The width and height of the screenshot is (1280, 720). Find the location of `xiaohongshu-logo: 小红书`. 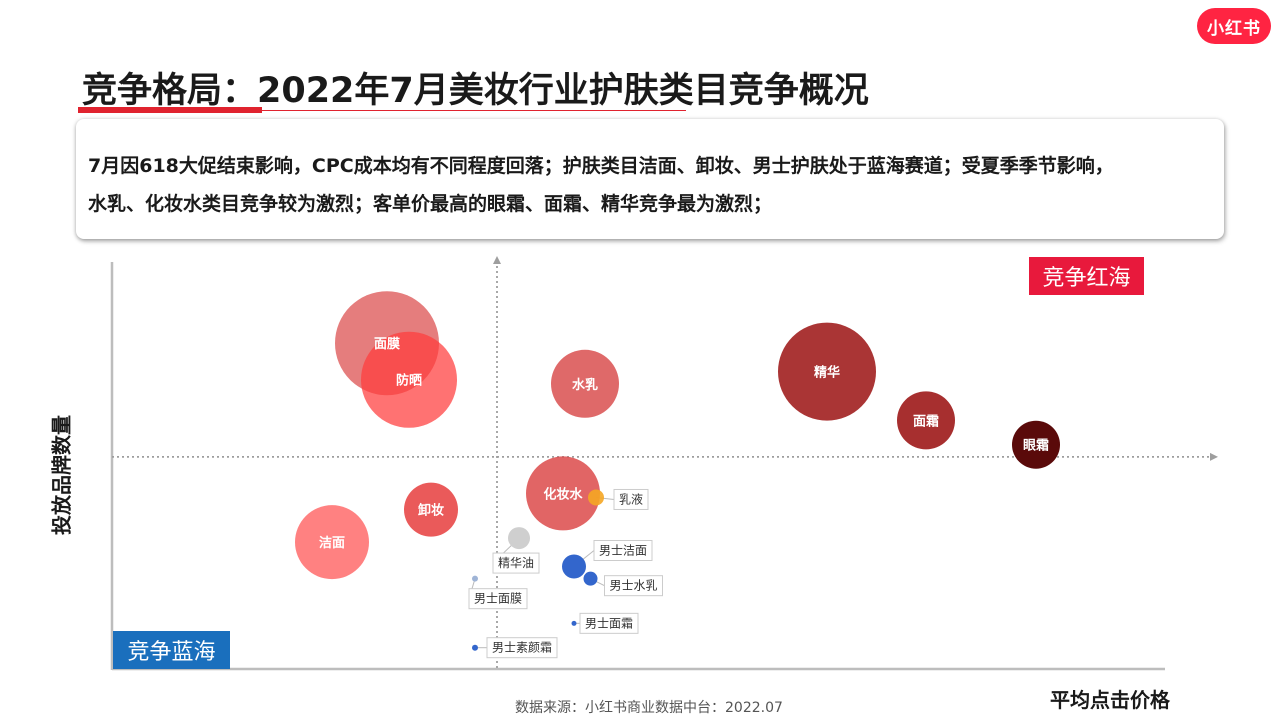

xiaohongshu-logo: 小红书 is located at coordinates (1234, 26).